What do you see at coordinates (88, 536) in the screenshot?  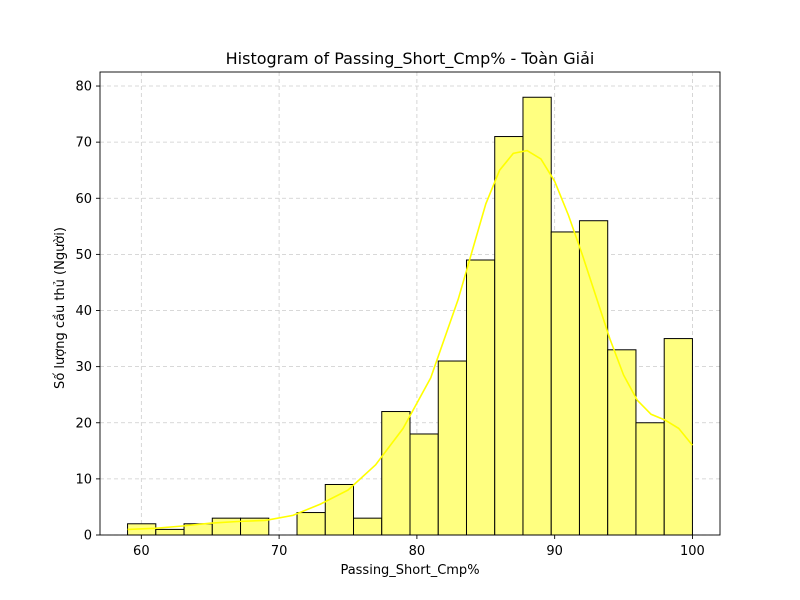 I see `y-tick-label: 0` at bounding box center [88, 536].